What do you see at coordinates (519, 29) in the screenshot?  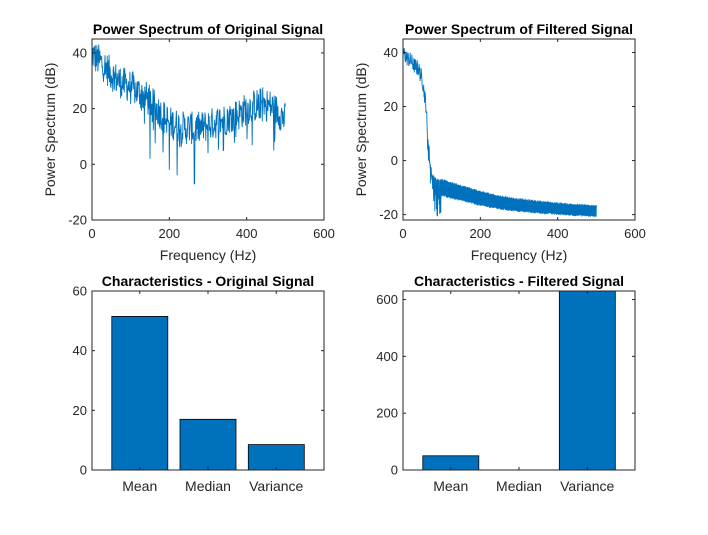 I see `chart-title: Power Spectrum of Filtered Signal` at bounding box center [519, 29].